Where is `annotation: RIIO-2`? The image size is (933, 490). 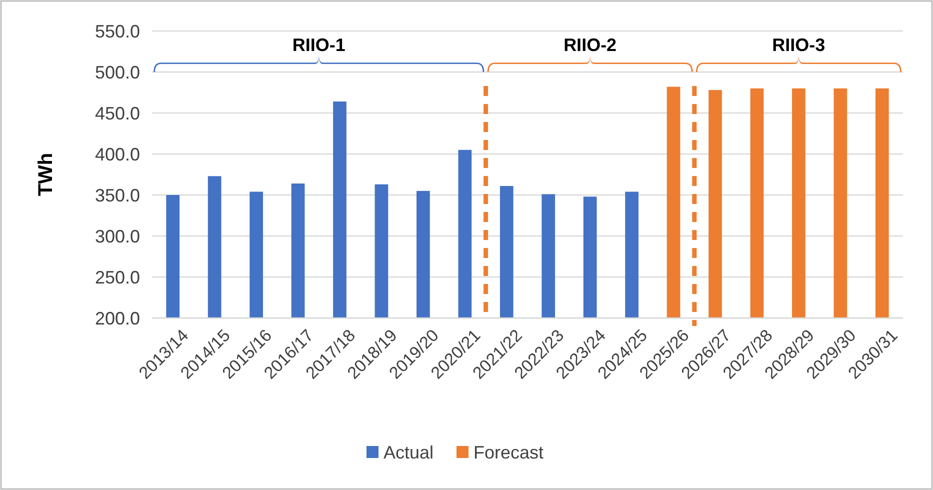 annotation: RIIO-2 is located at coordinates (590, 45).